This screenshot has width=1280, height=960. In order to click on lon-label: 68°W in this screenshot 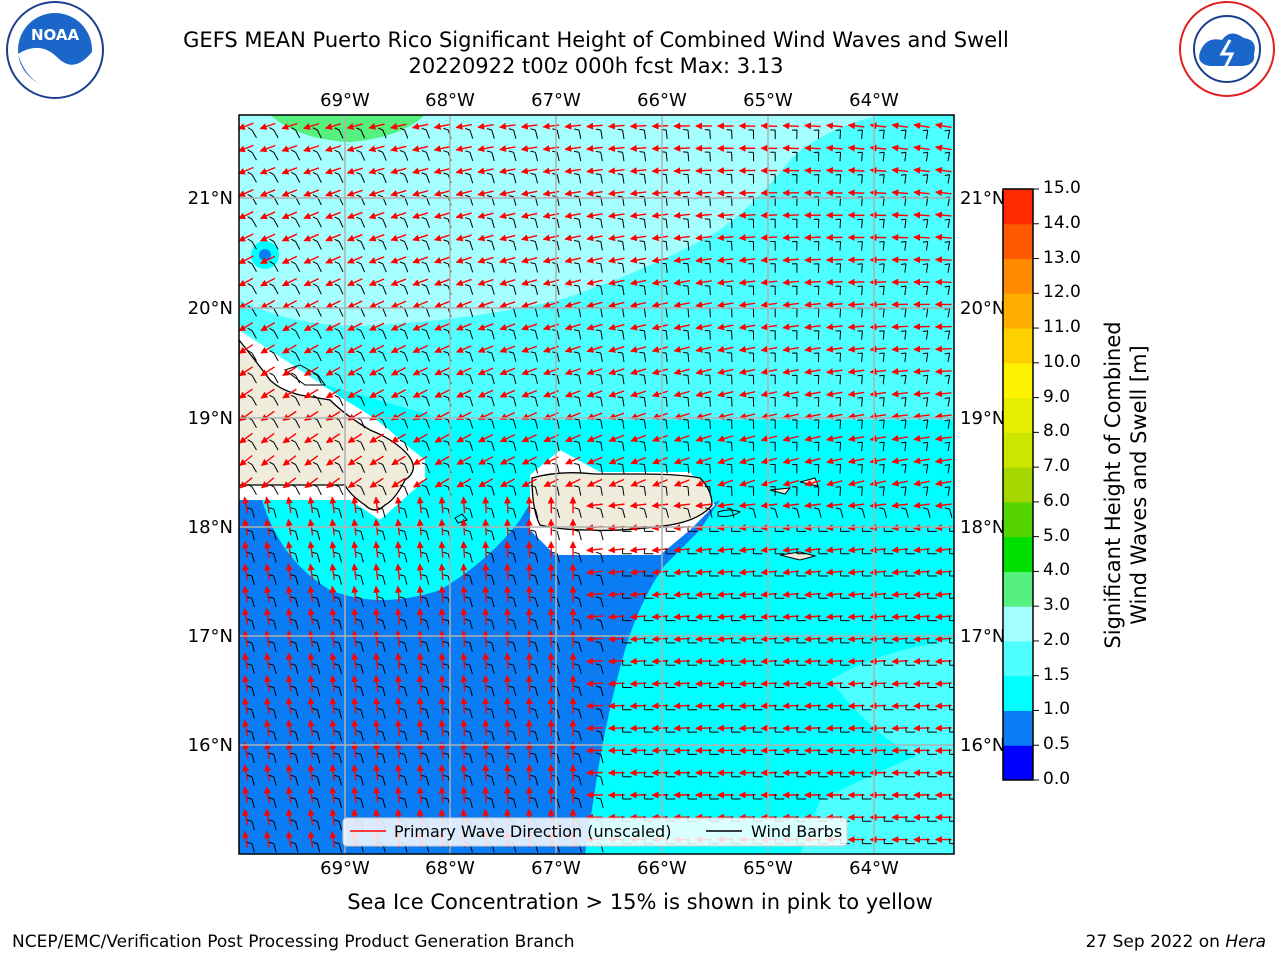, I will do `click(450, 100)`.